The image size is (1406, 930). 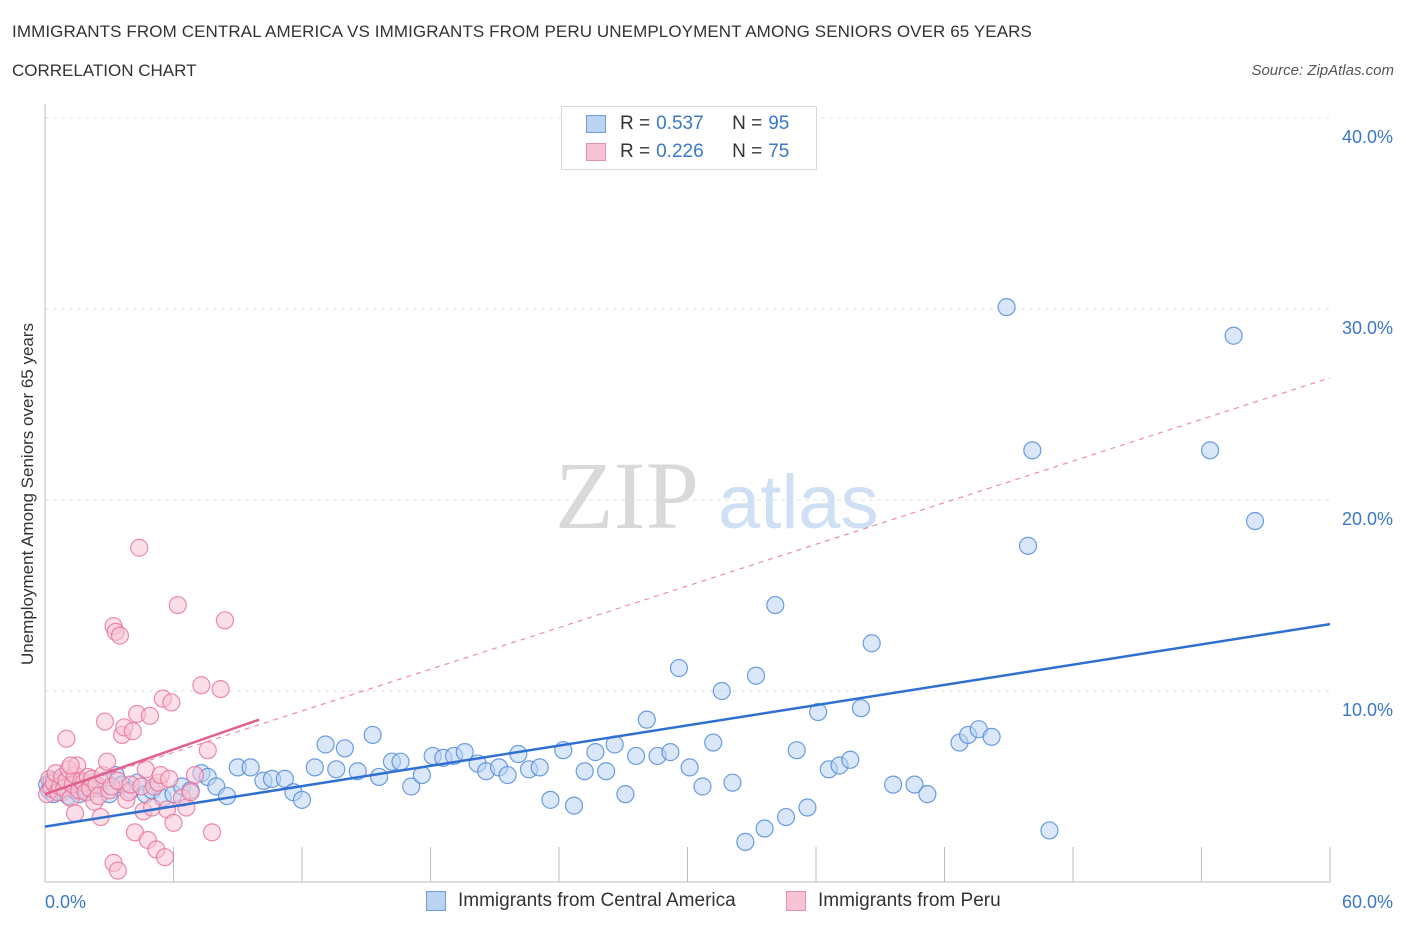 I want to click on stats-row-central-america: R = 0.537 N = 95, so click(x=687, y=124).